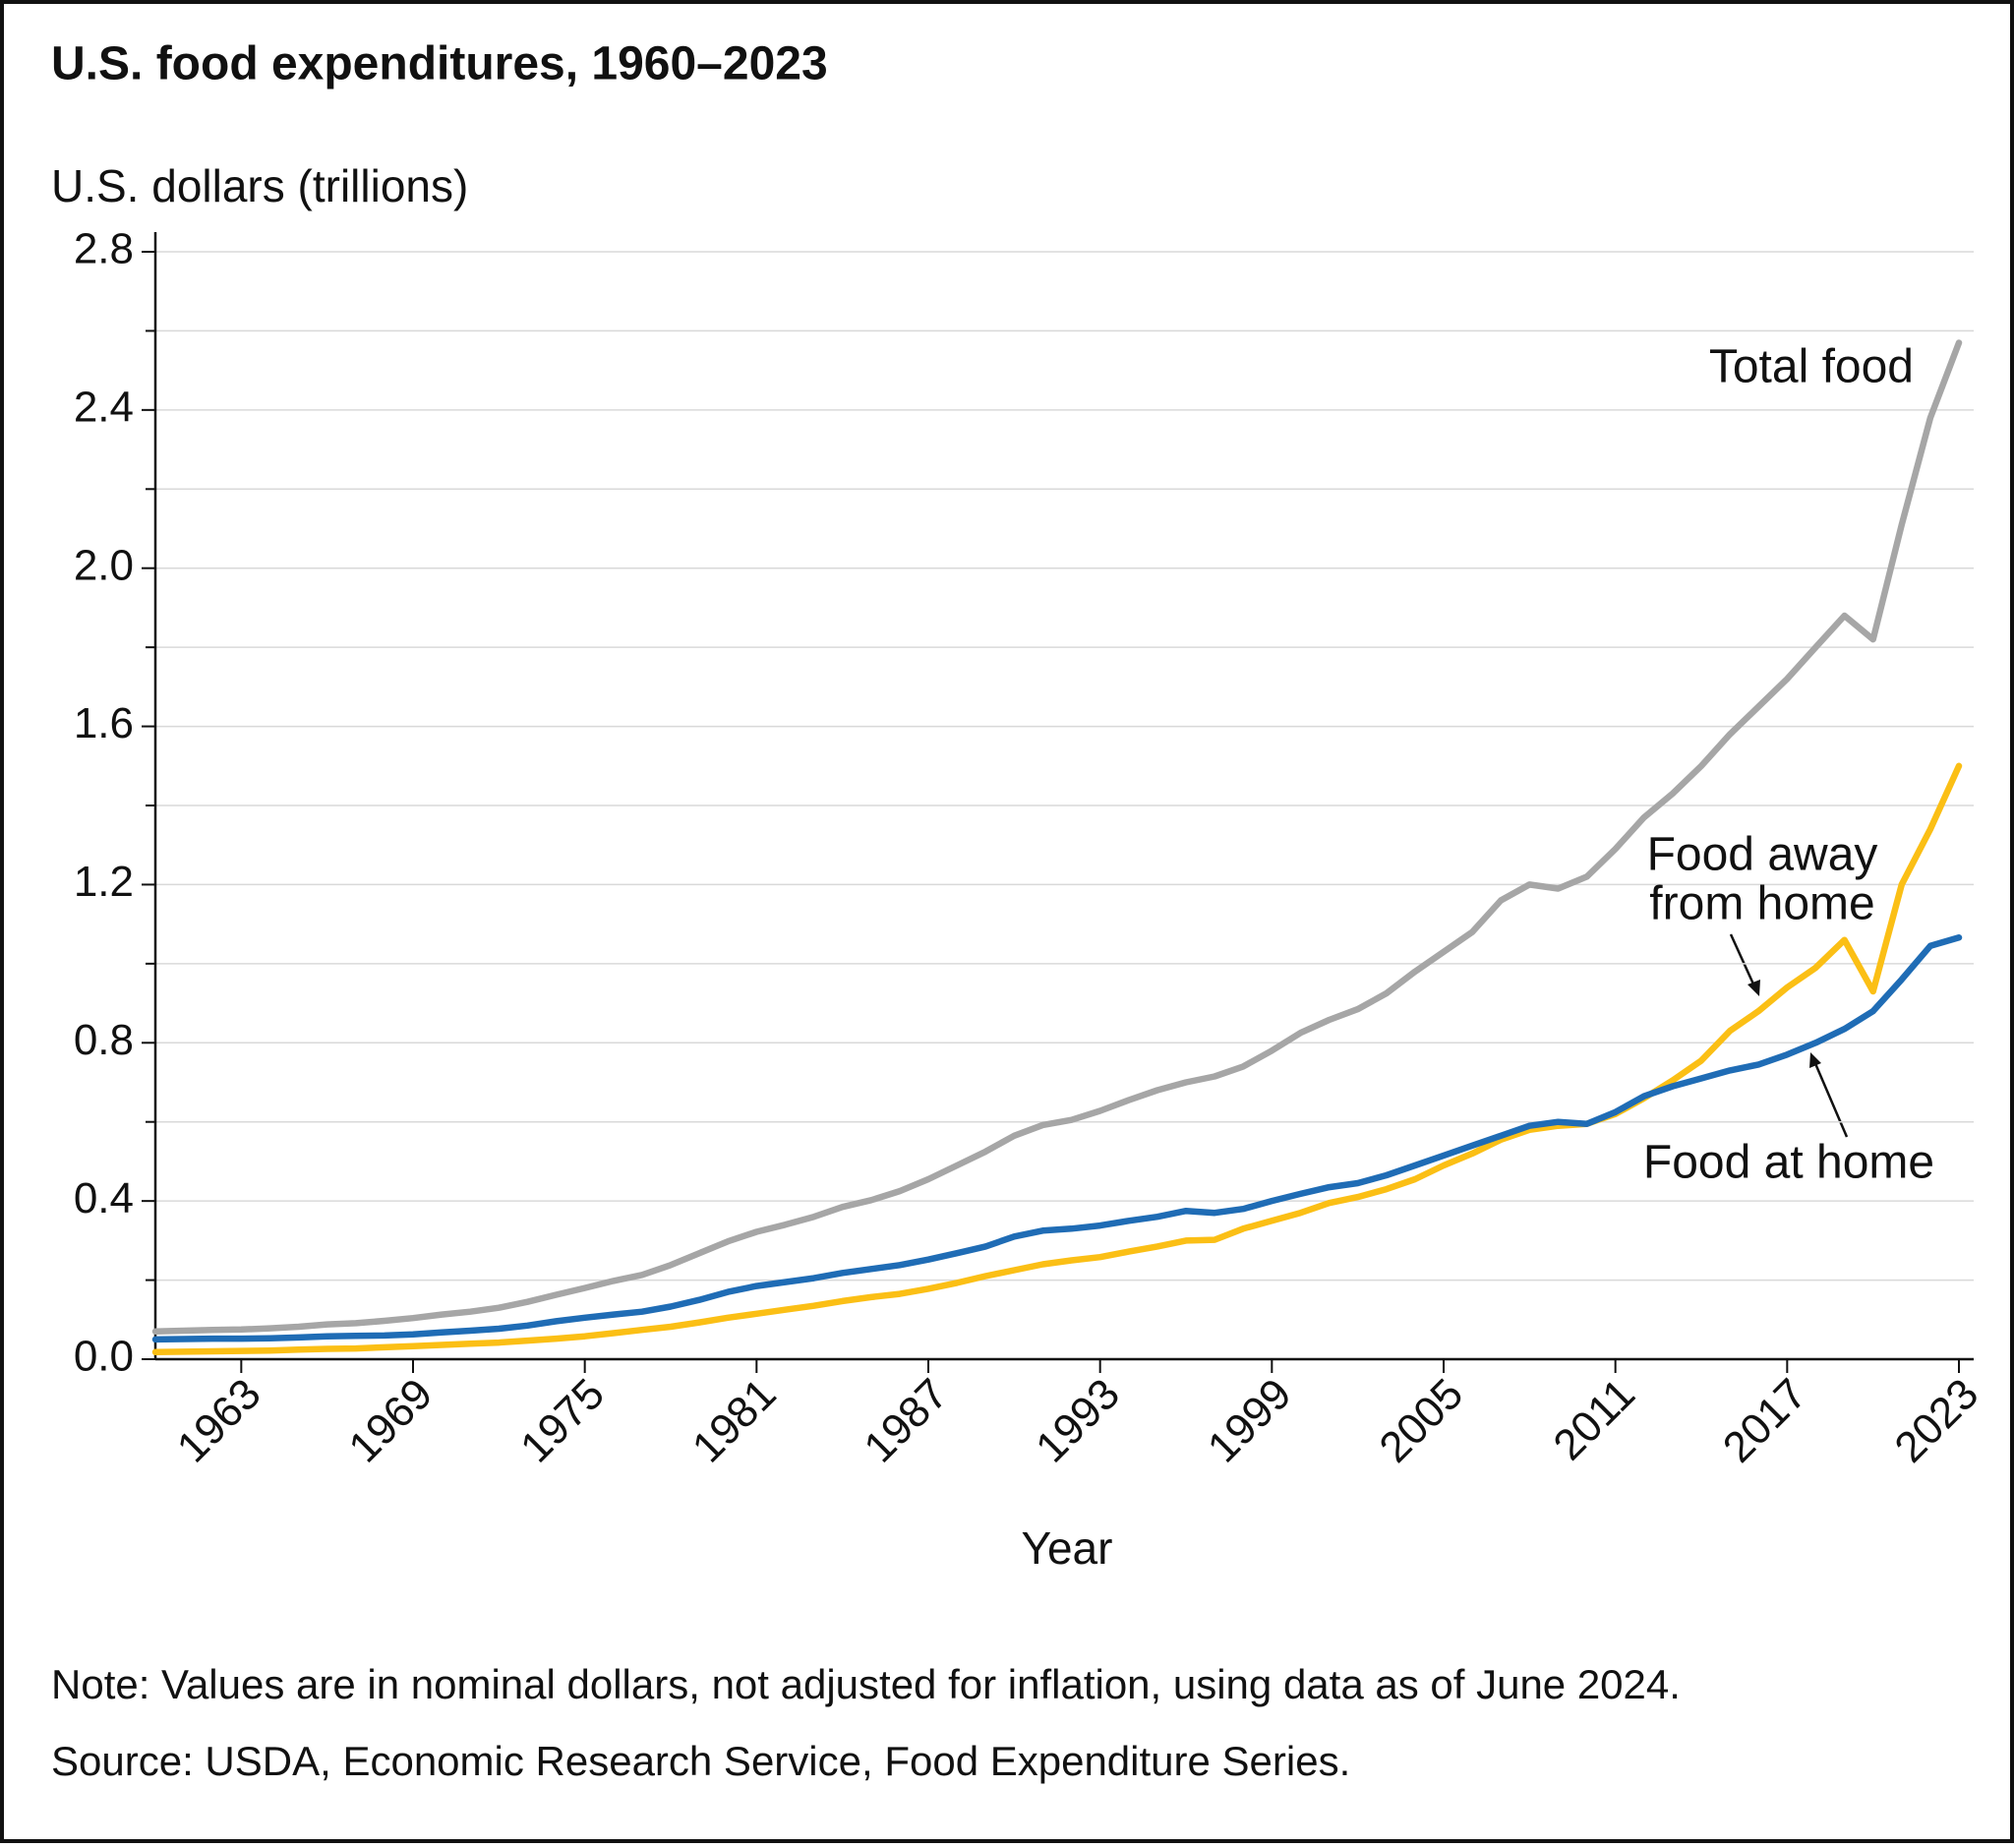 The image size is (2014, 1848). Describe the element at coordinates (104, 565) in the screenshot. I see `y-tick-label: 2.0` at that location.